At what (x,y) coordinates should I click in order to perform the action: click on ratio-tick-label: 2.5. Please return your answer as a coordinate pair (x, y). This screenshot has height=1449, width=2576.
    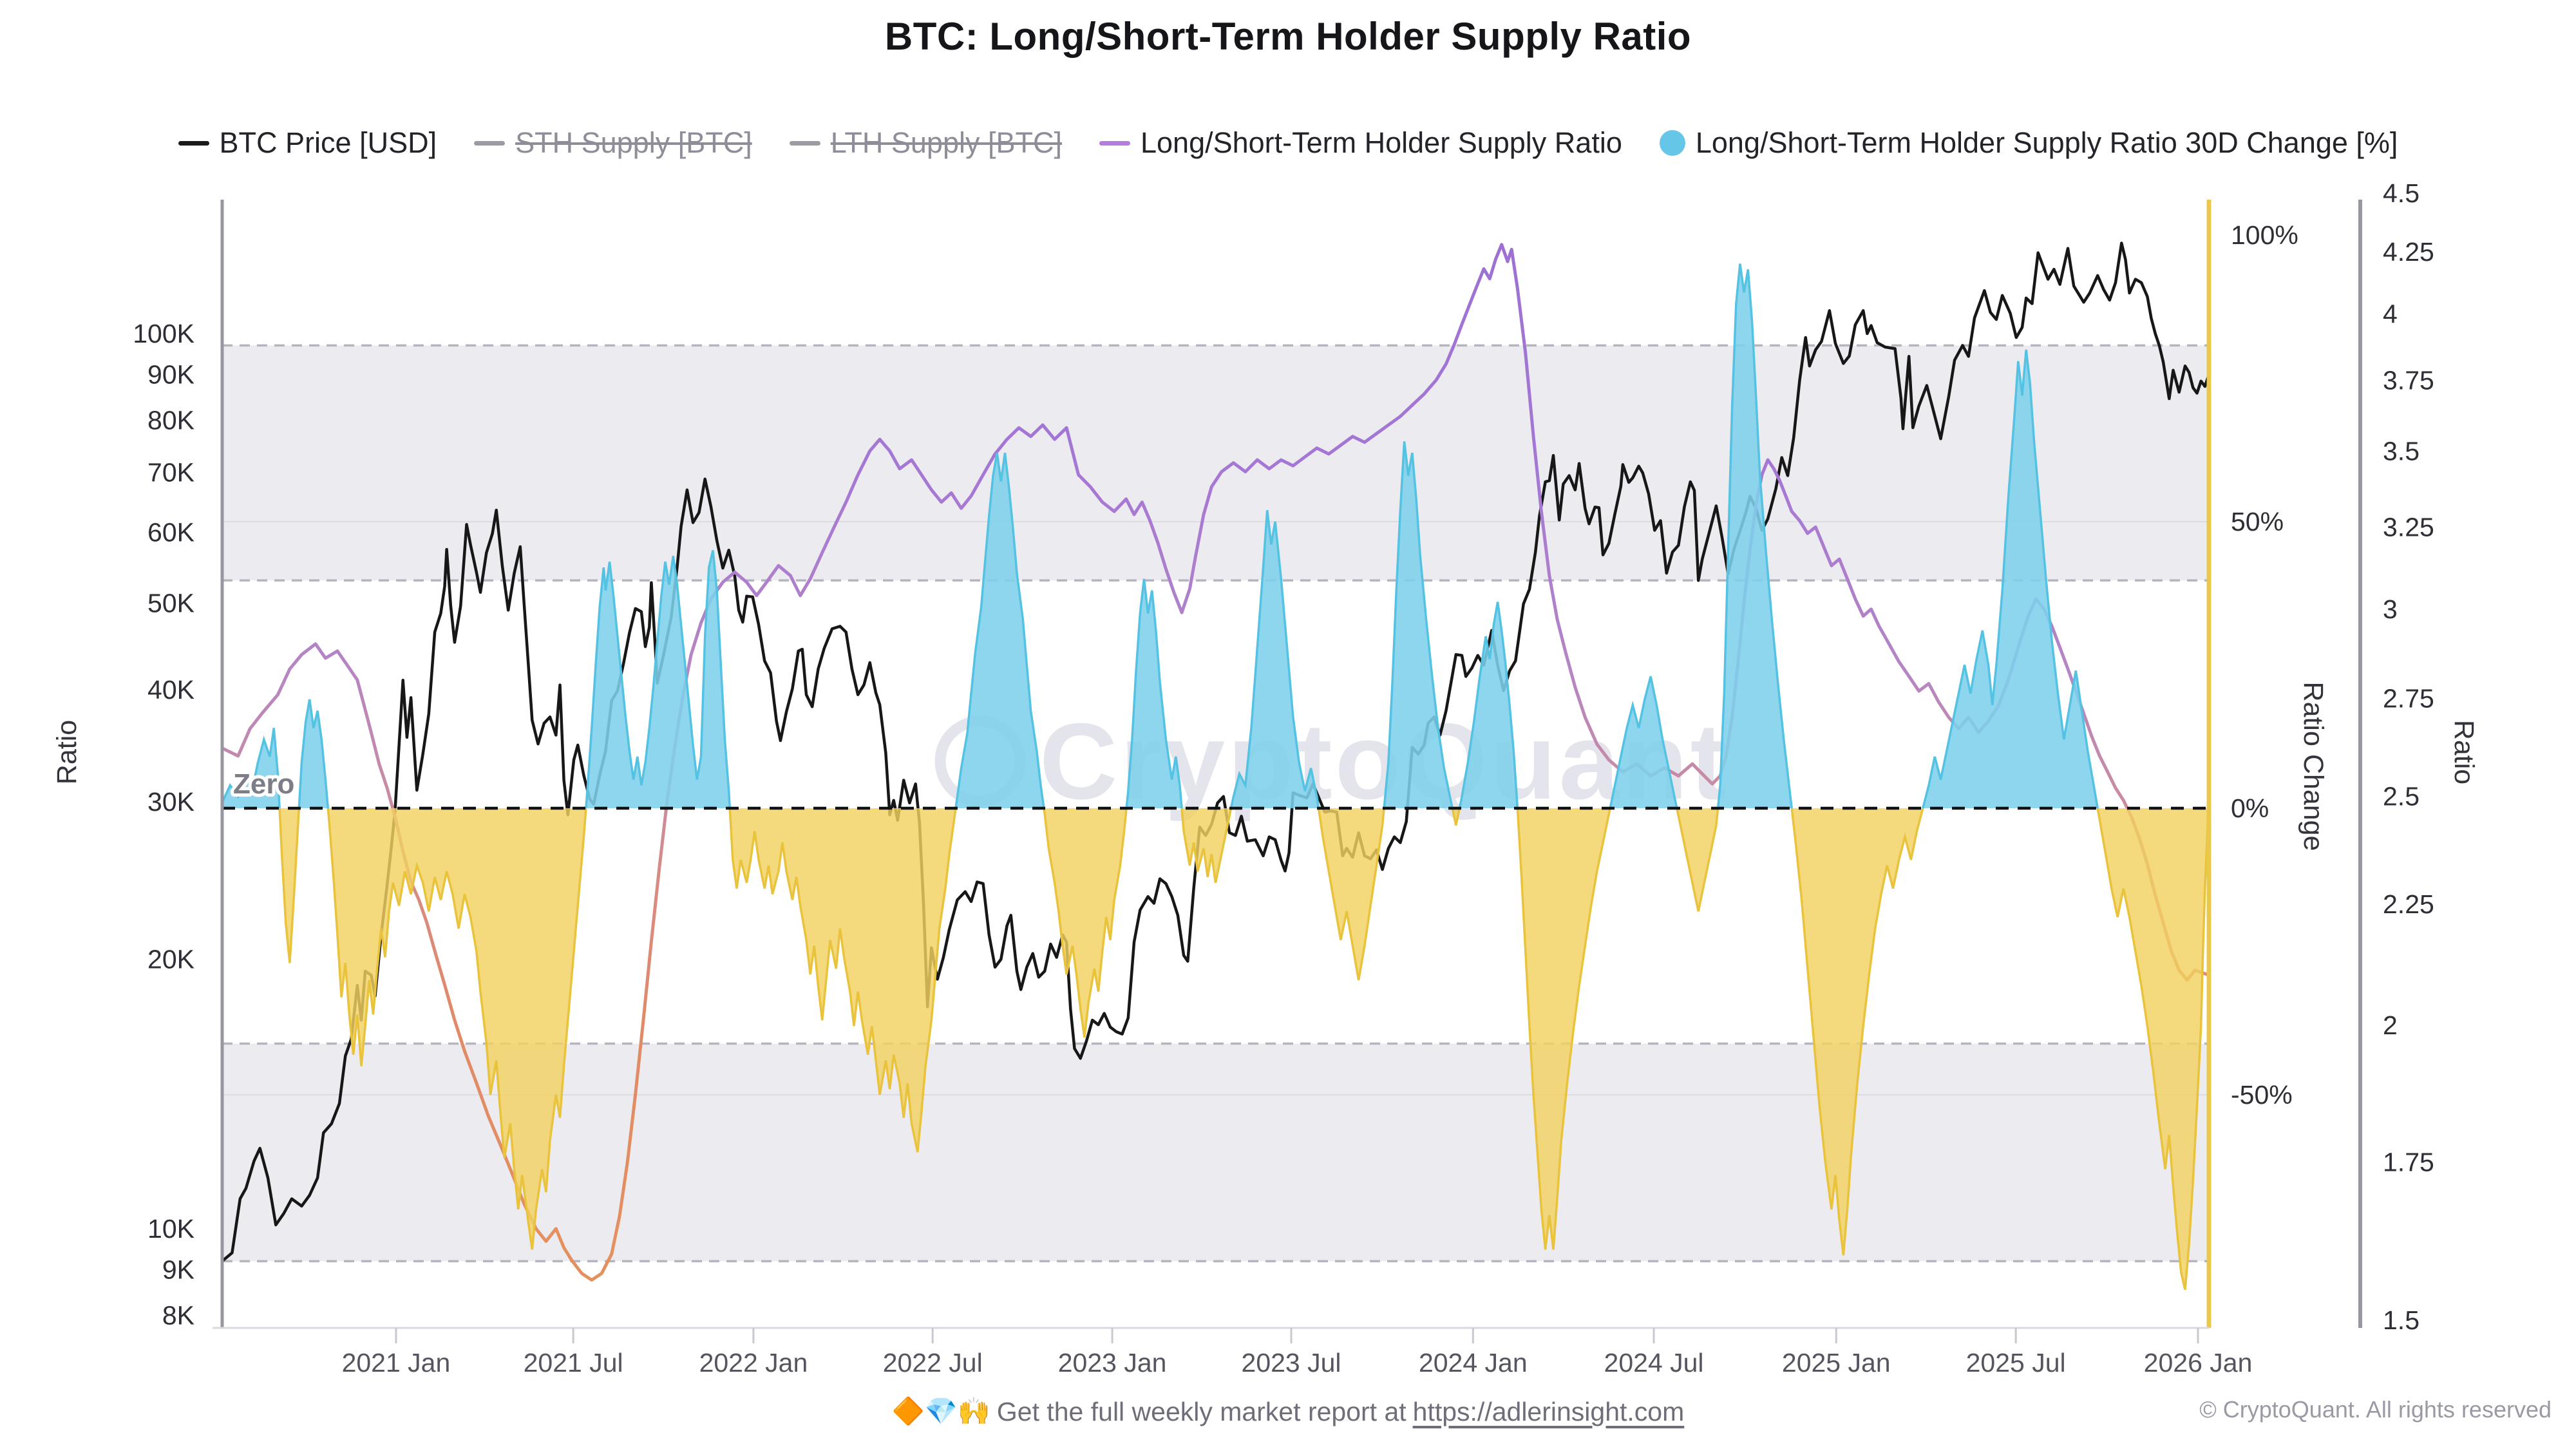
    Looking at the image, I should click on (2401, 796).